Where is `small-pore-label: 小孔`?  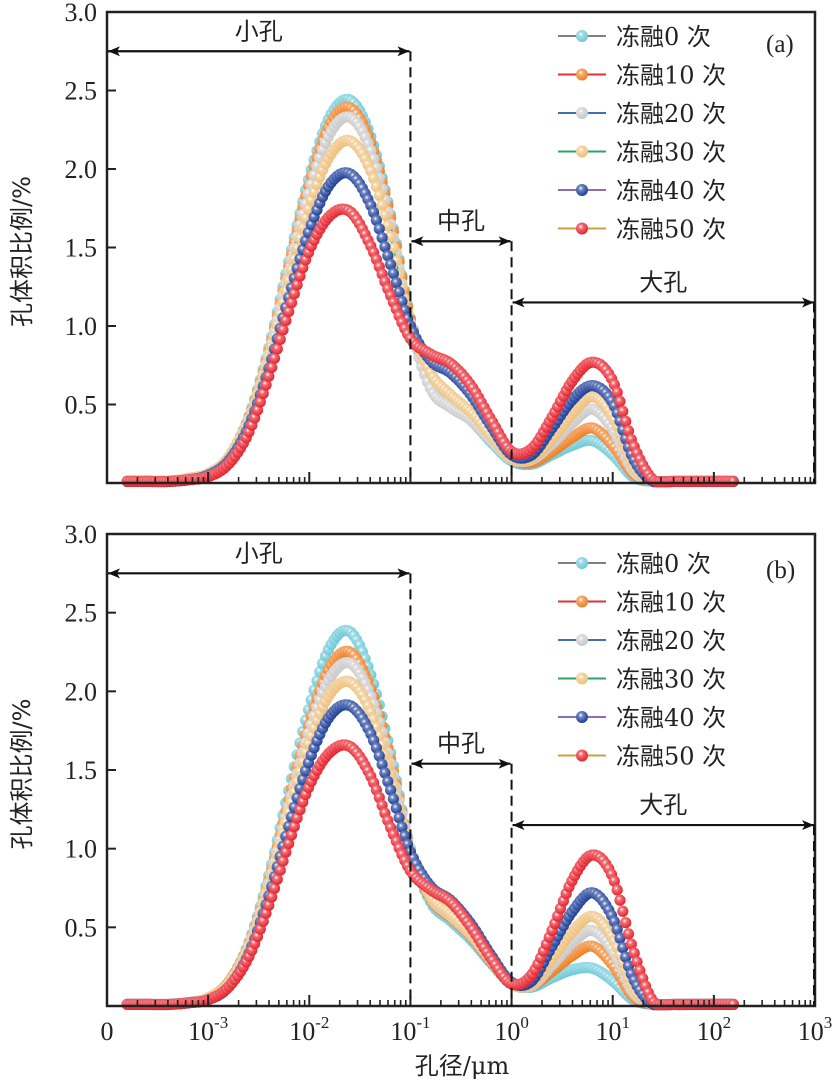 small-pore-label: 小孔 is located at coordinates (259, 553).